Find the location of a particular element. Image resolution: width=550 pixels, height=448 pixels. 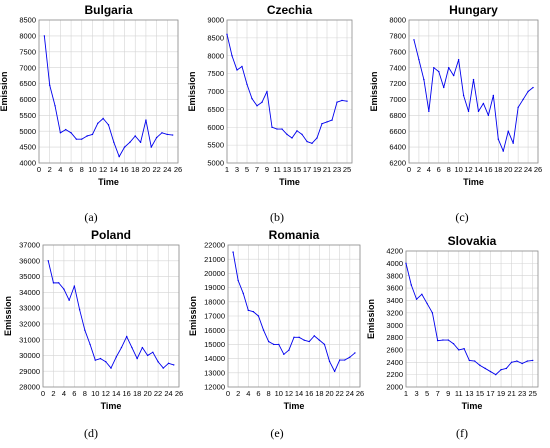

x-tick-label: 9 is located at coordinates (267, 169).